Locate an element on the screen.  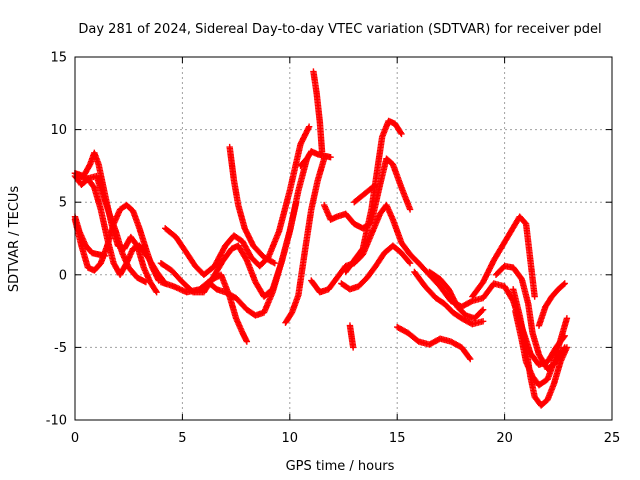
x-tick-labels: 0 5 10 15 20 25 is located at coordinates (345, 438).